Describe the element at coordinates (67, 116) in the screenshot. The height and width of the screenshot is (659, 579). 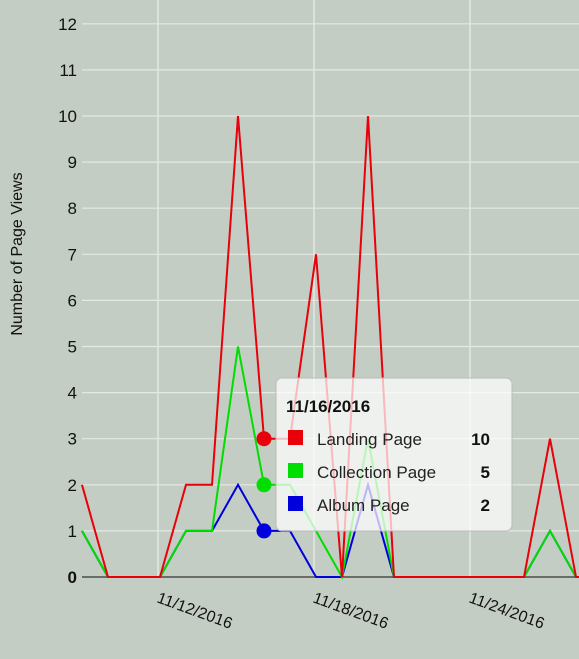
I see `y-tick-label: 10` at that location.